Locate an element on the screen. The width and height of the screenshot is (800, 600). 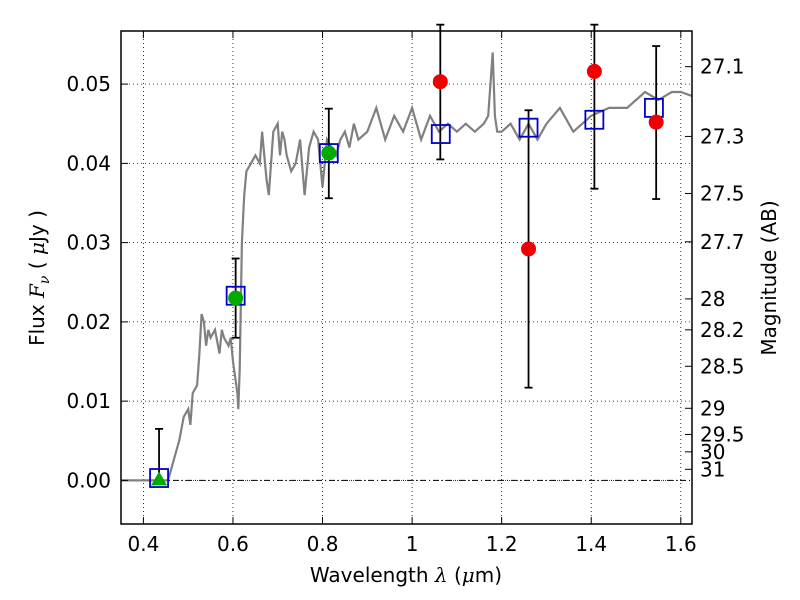
y-tick-label: 0.00 is located at coordinates (88, 480).